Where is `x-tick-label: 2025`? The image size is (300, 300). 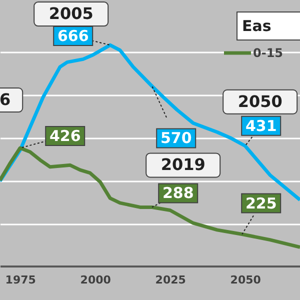
x-tick-label: 2025 is located at coordinates (170, 280).